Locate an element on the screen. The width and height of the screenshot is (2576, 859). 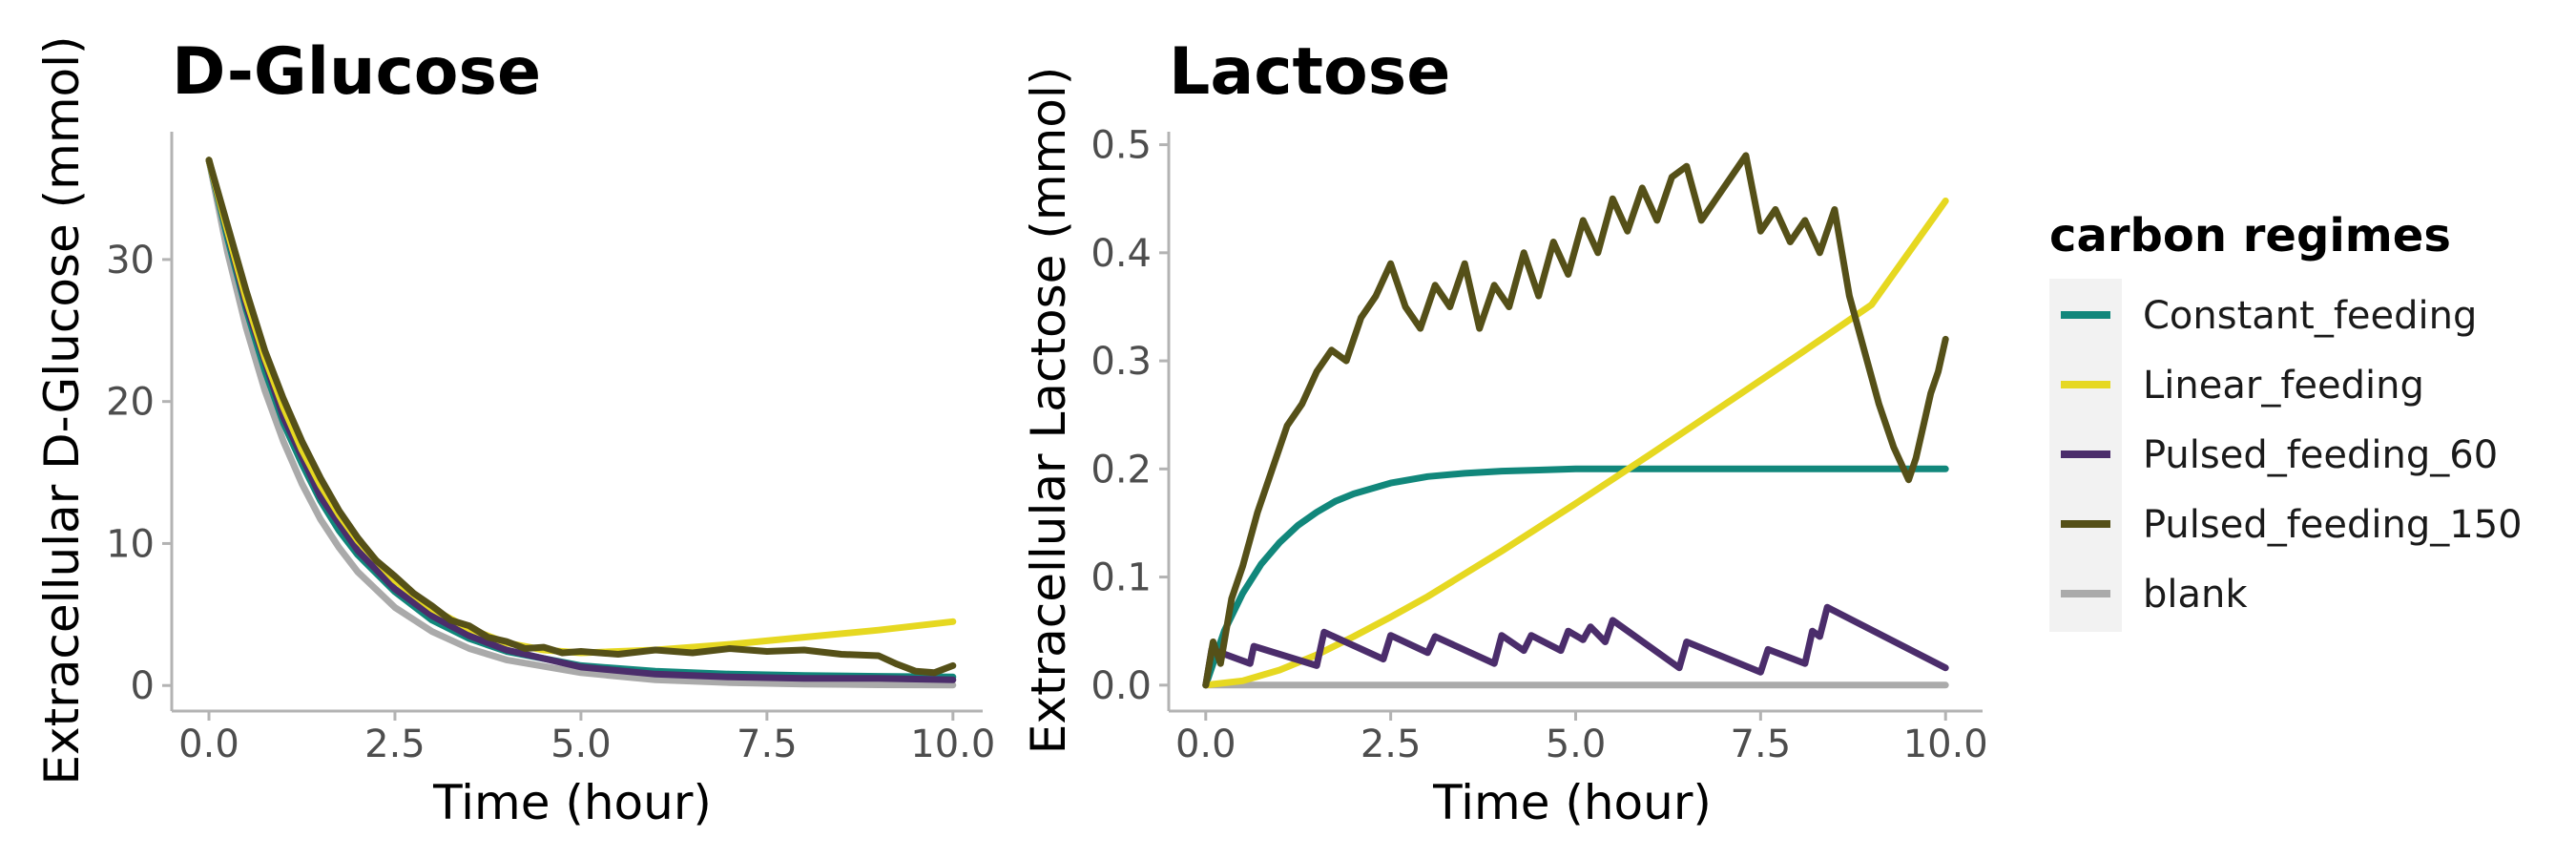
lactose-x-tick-label: 10.0 is located at coordinates (1945, 744).